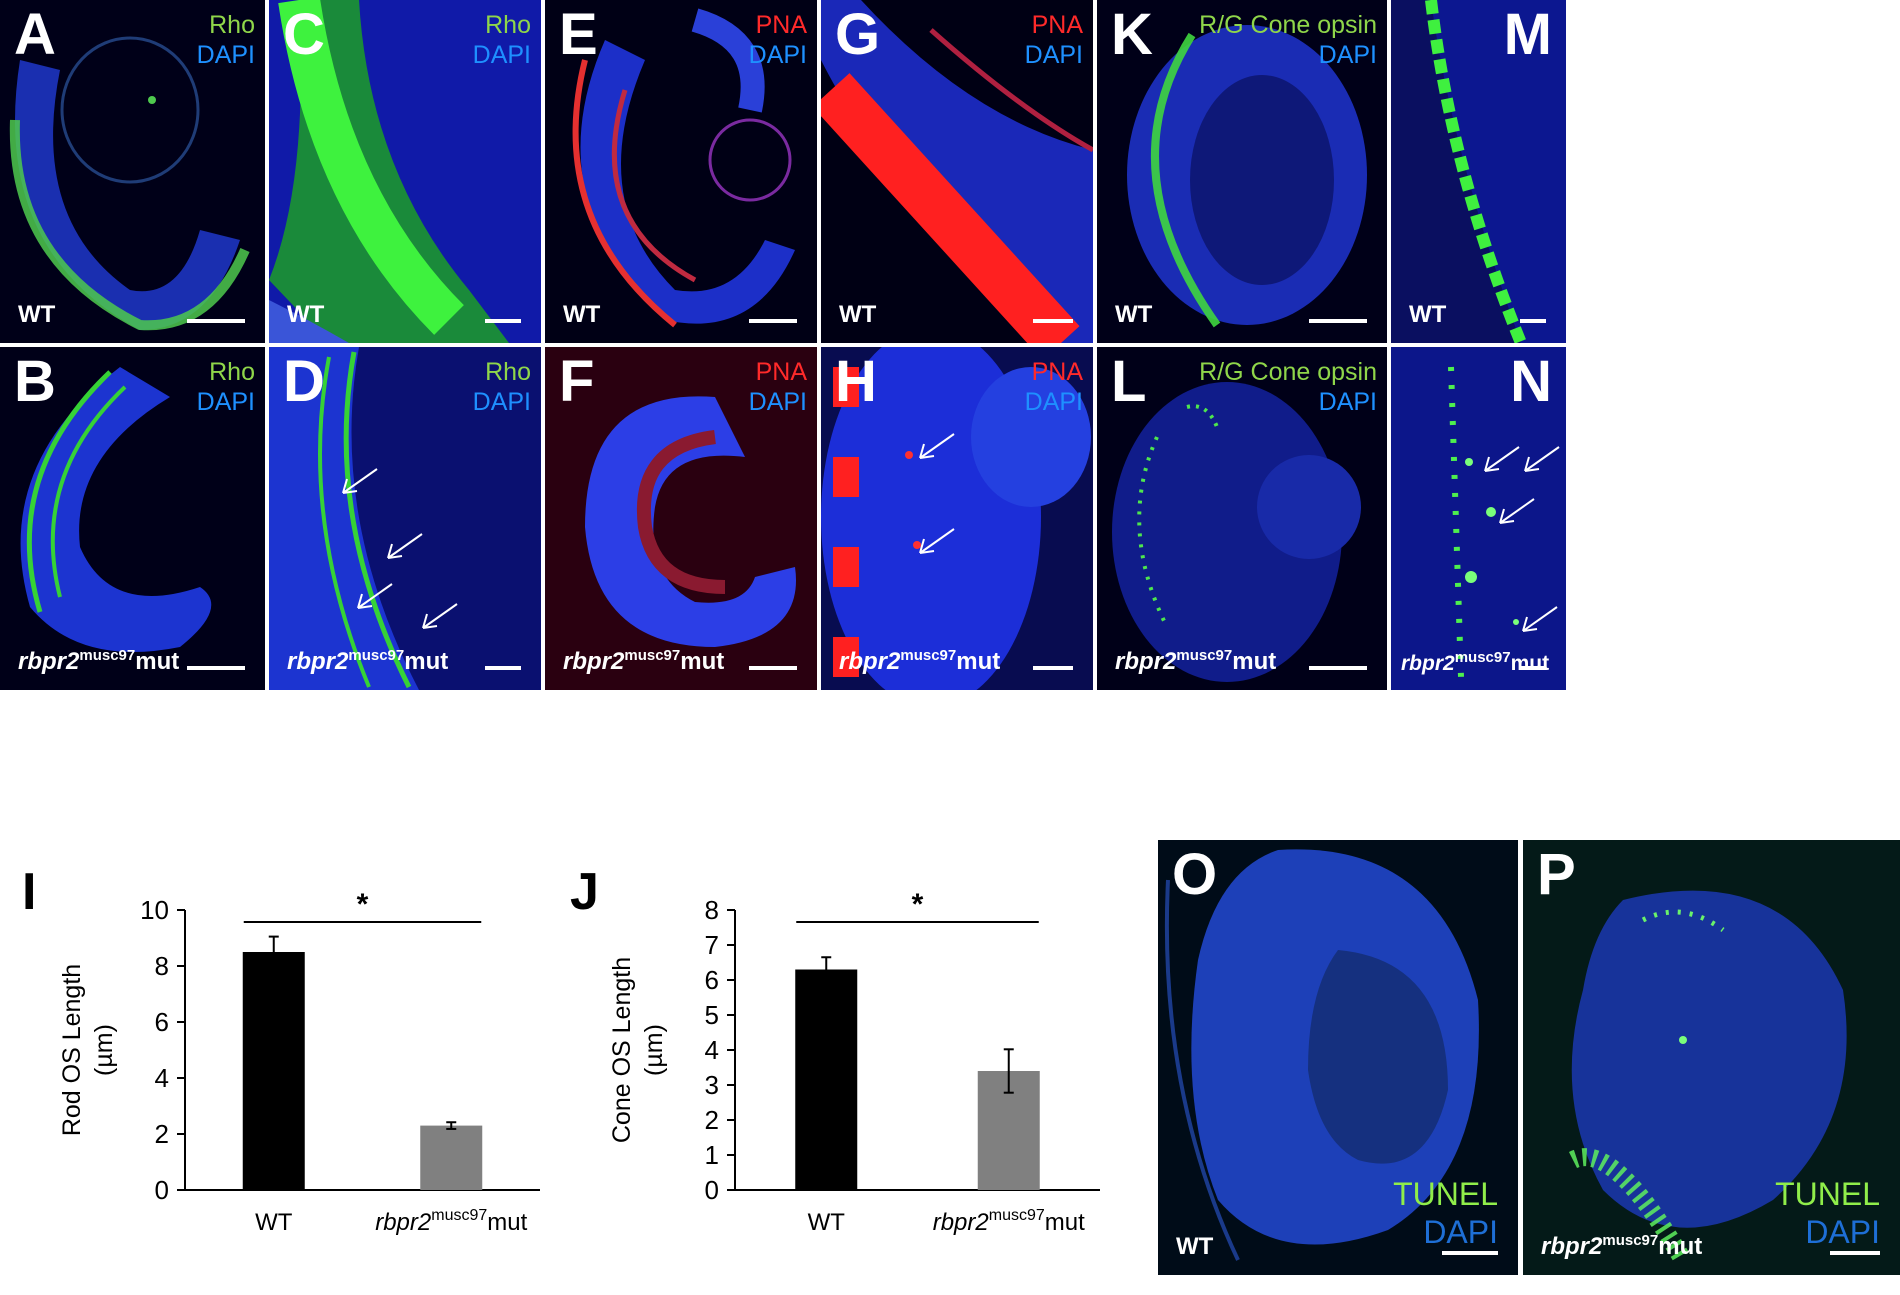 This screenshot has width=1900, height=1295. What do you see at coordinates (405, 171) in the screenshot?
I see `panel-C: C Rho DAPI WT` at bounding box center [405, 171].